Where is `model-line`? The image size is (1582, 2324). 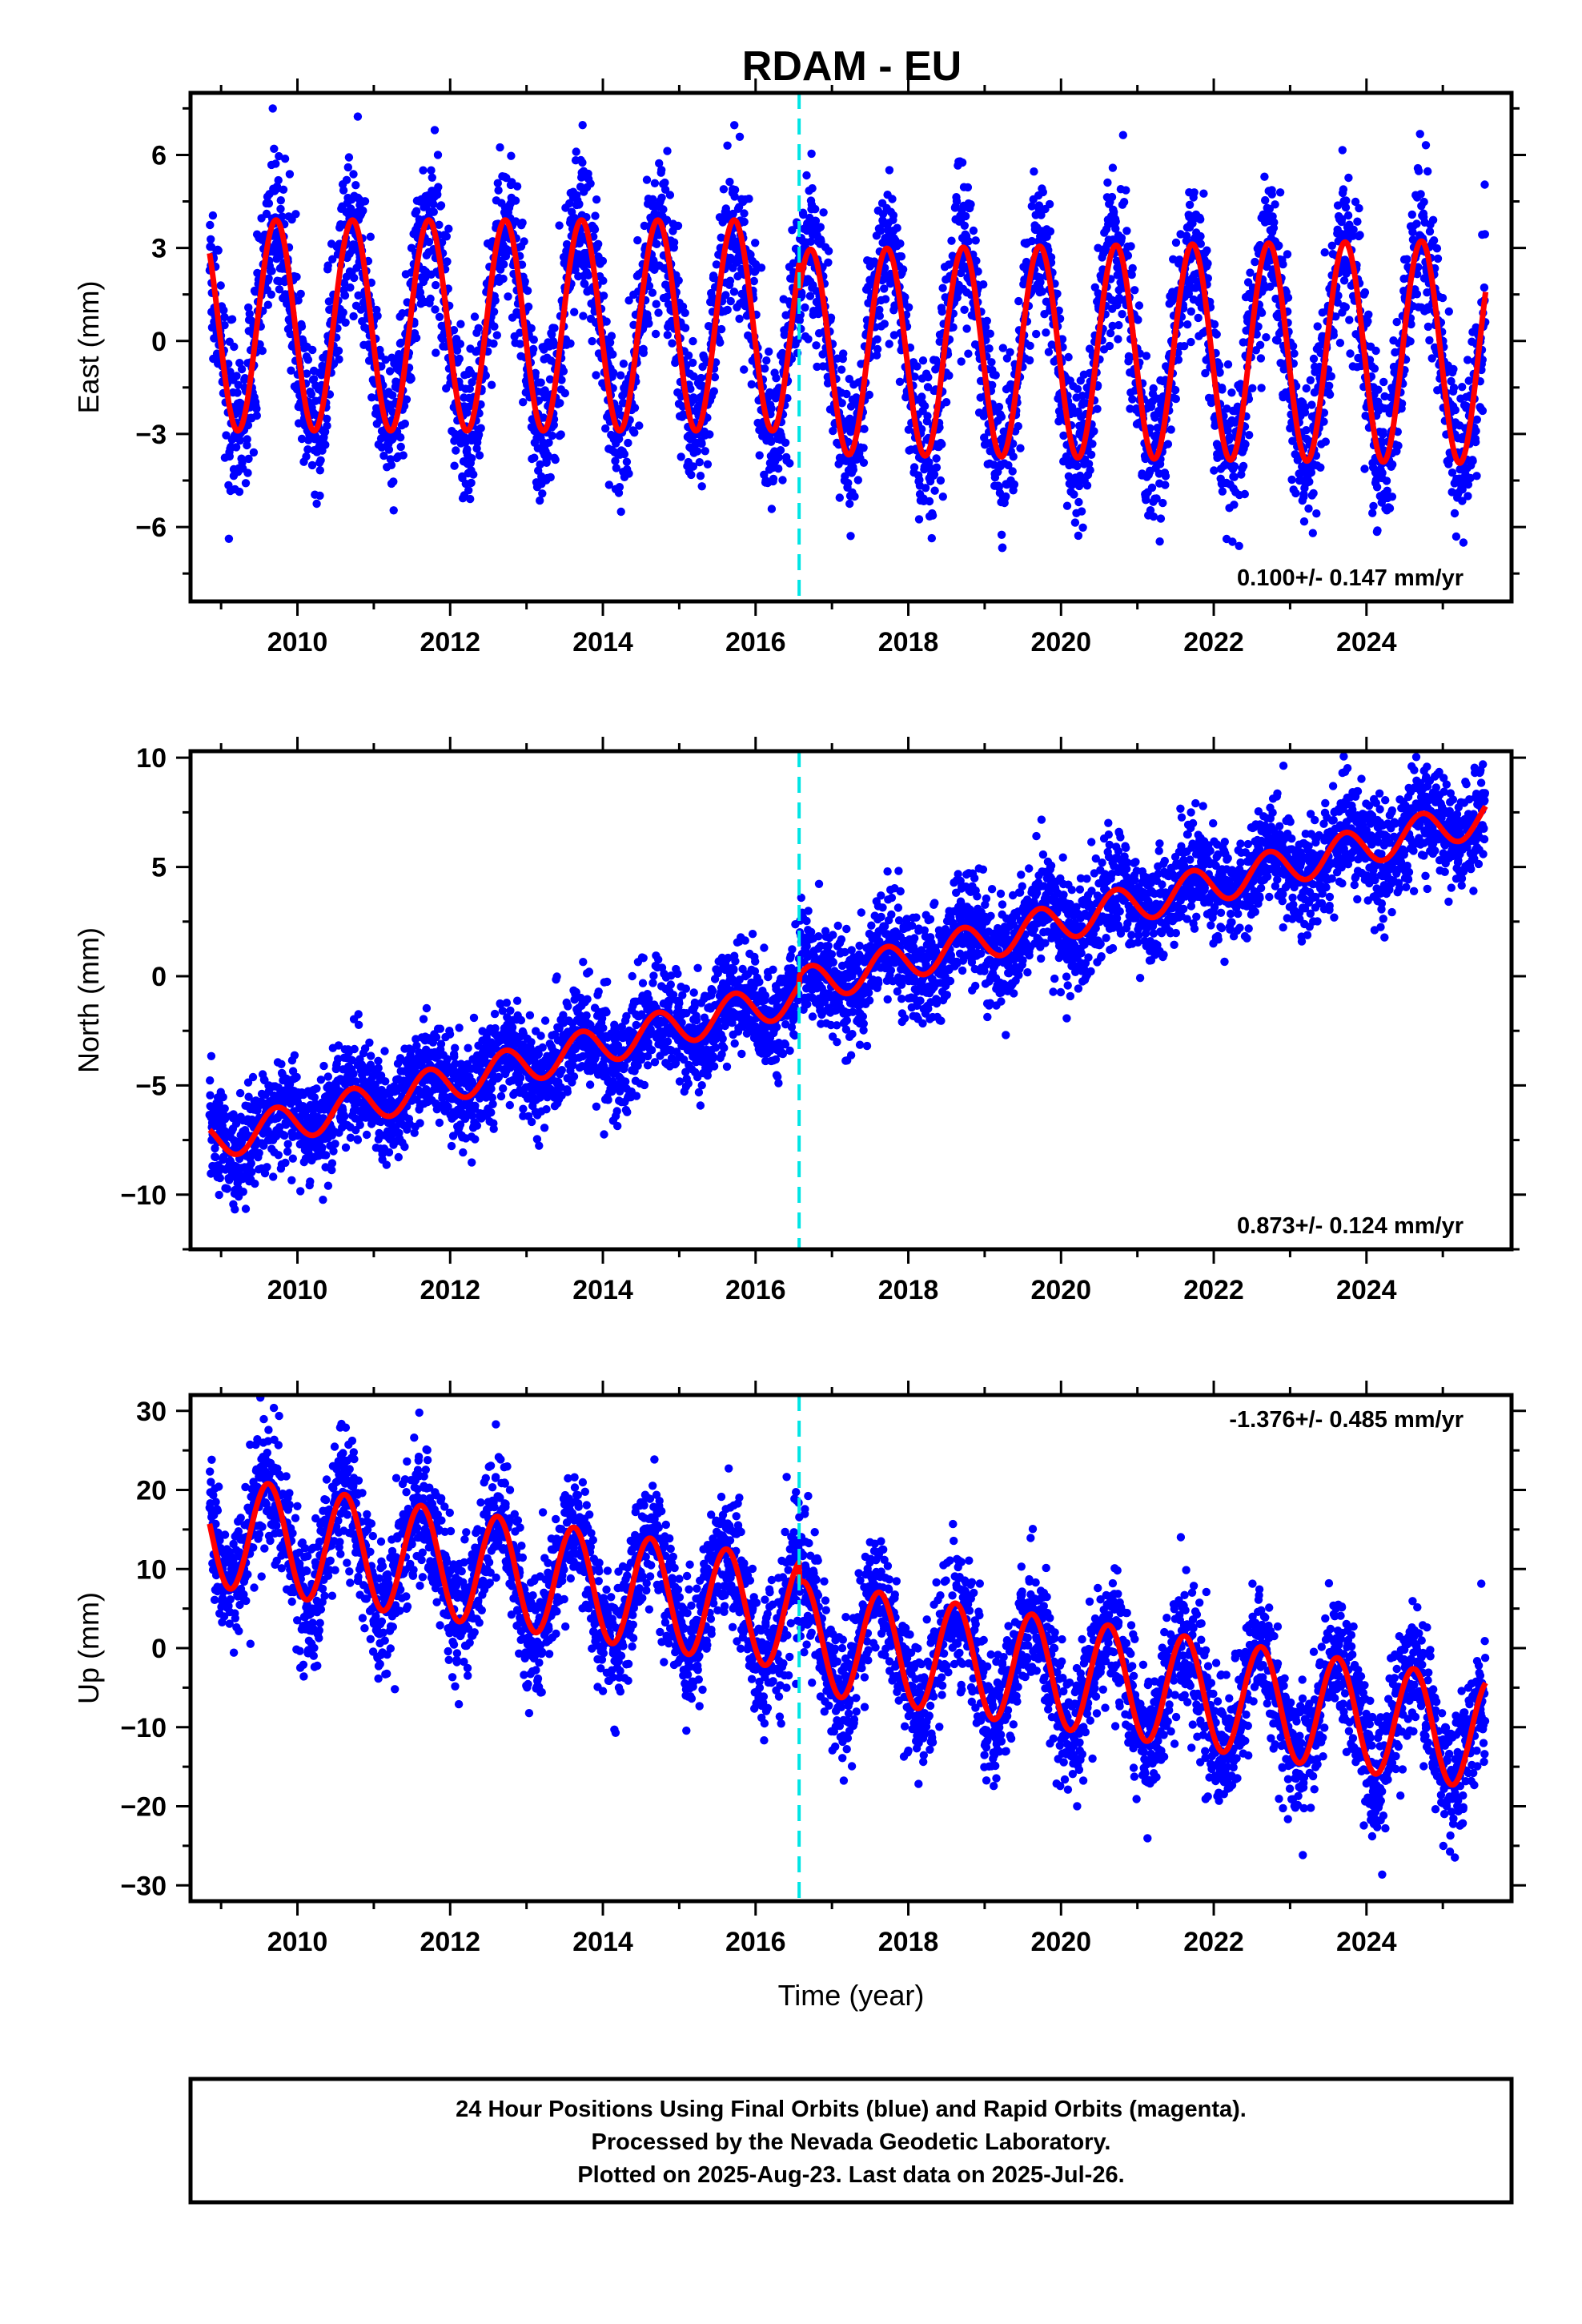
model-line is located at coordinates (848, 341).